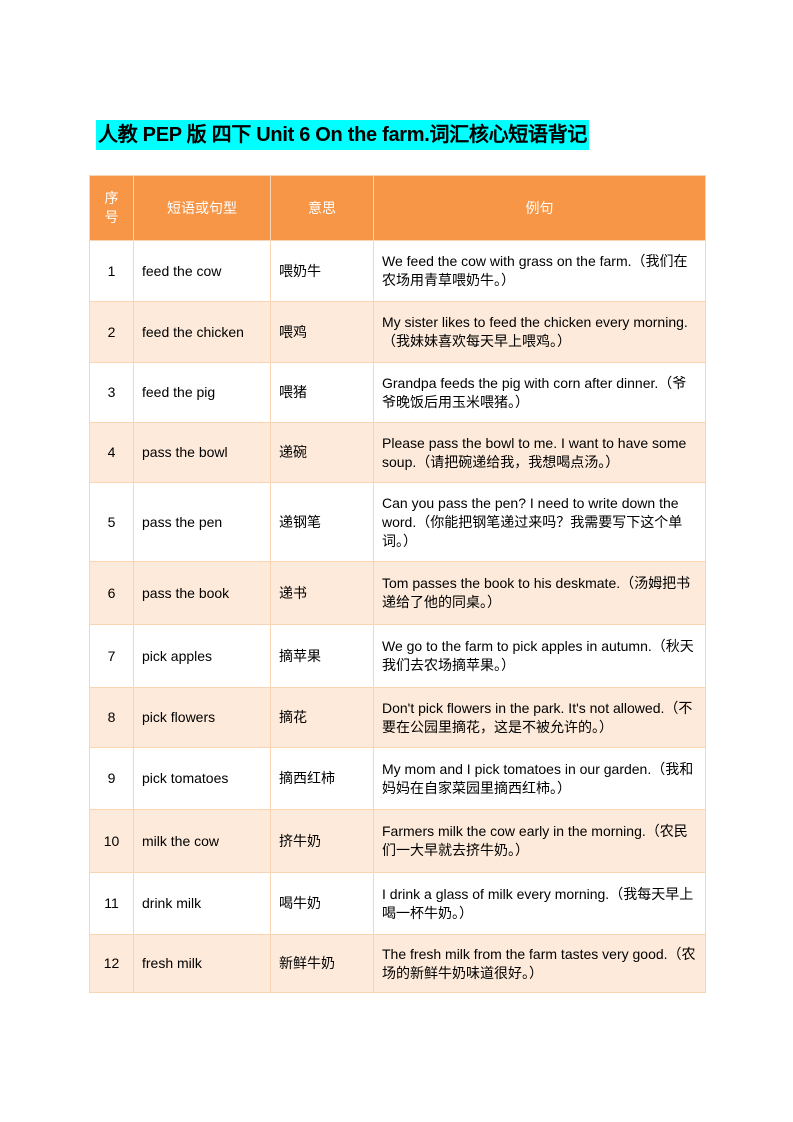 The height and width of the screenshot is (1122, 793). Describe the element at coordinates (322, 522) in the screenshot. I see `meaning-cell: 递钢笔` at that location.